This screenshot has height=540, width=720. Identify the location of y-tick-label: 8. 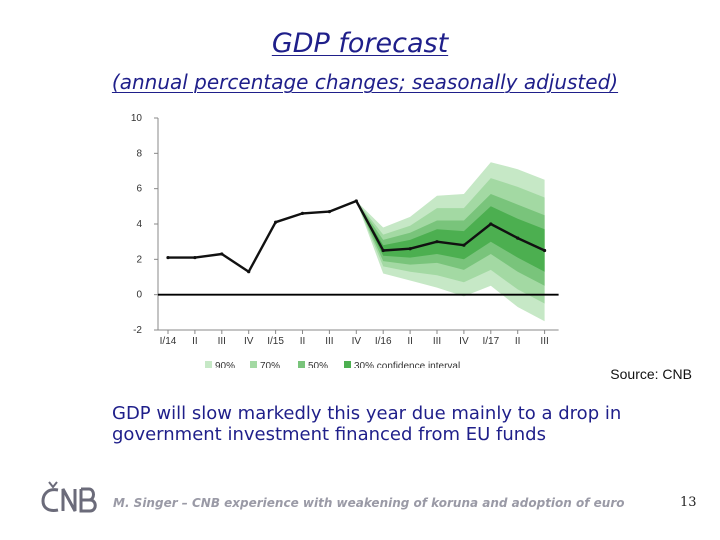
(139, 153).